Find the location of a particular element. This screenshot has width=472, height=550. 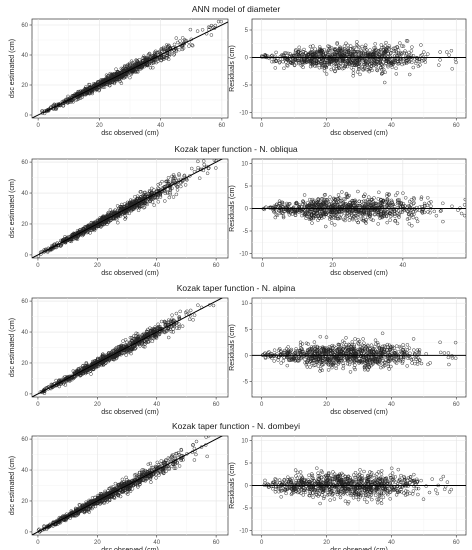

x-tick-label: 0 is located at coordinates (263, 266).